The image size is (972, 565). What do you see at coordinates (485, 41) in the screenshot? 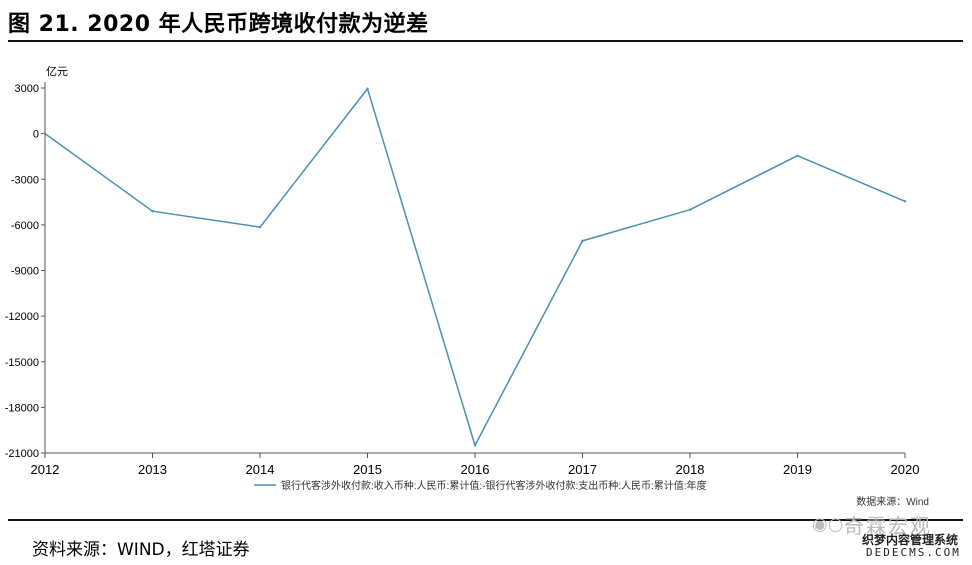
I see `top-rule` at bounding box center [485, 41].